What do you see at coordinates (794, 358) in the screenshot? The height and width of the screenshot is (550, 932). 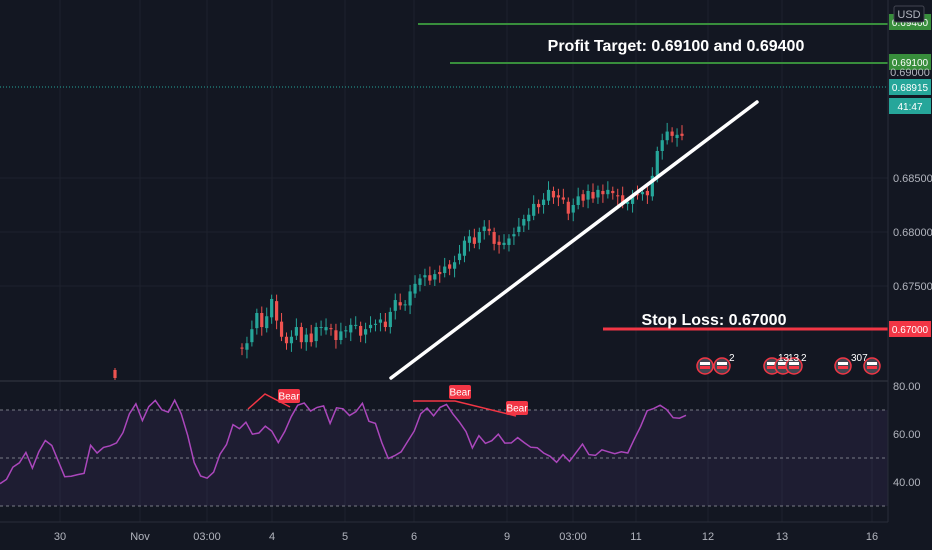 I see `event-count: 13` at bounding box center [794, 358].